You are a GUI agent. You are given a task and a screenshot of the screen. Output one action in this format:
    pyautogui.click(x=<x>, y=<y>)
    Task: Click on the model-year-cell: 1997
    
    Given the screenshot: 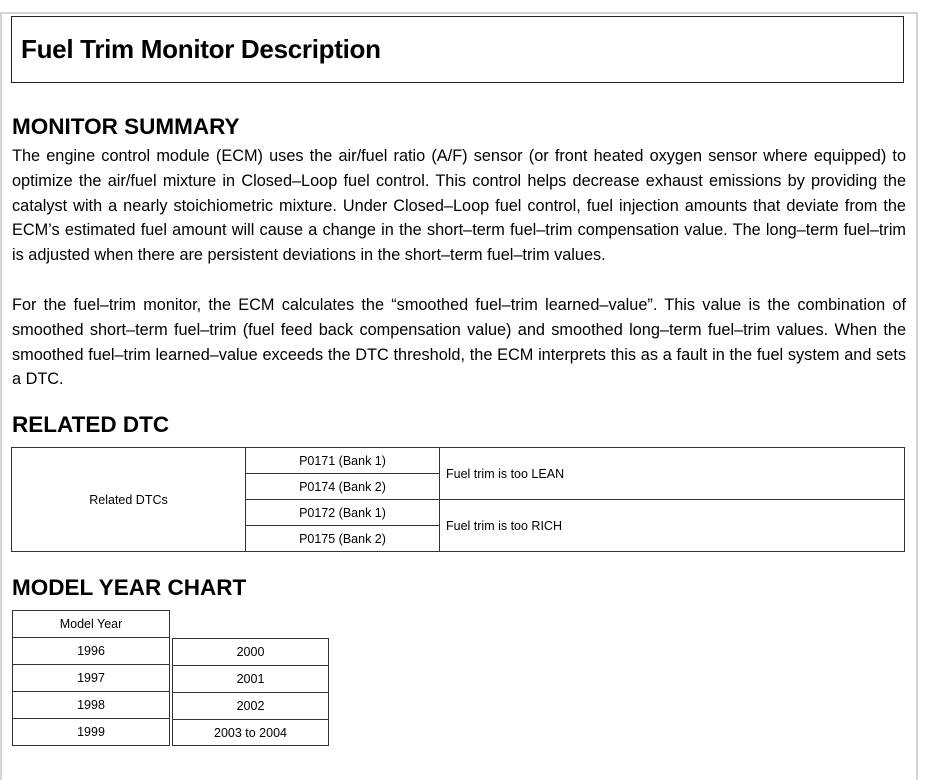 What is the action you would take?
    pyautogui.click(x=91, y=678)
    